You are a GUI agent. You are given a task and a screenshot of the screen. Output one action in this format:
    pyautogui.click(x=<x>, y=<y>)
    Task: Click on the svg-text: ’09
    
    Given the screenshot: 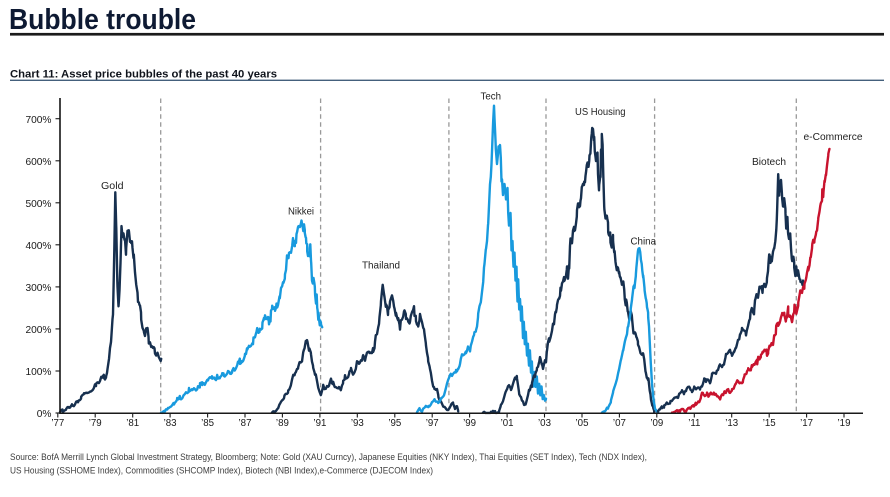 What is the action you would take?
    pyautogui.click(x=656, y=423)
    